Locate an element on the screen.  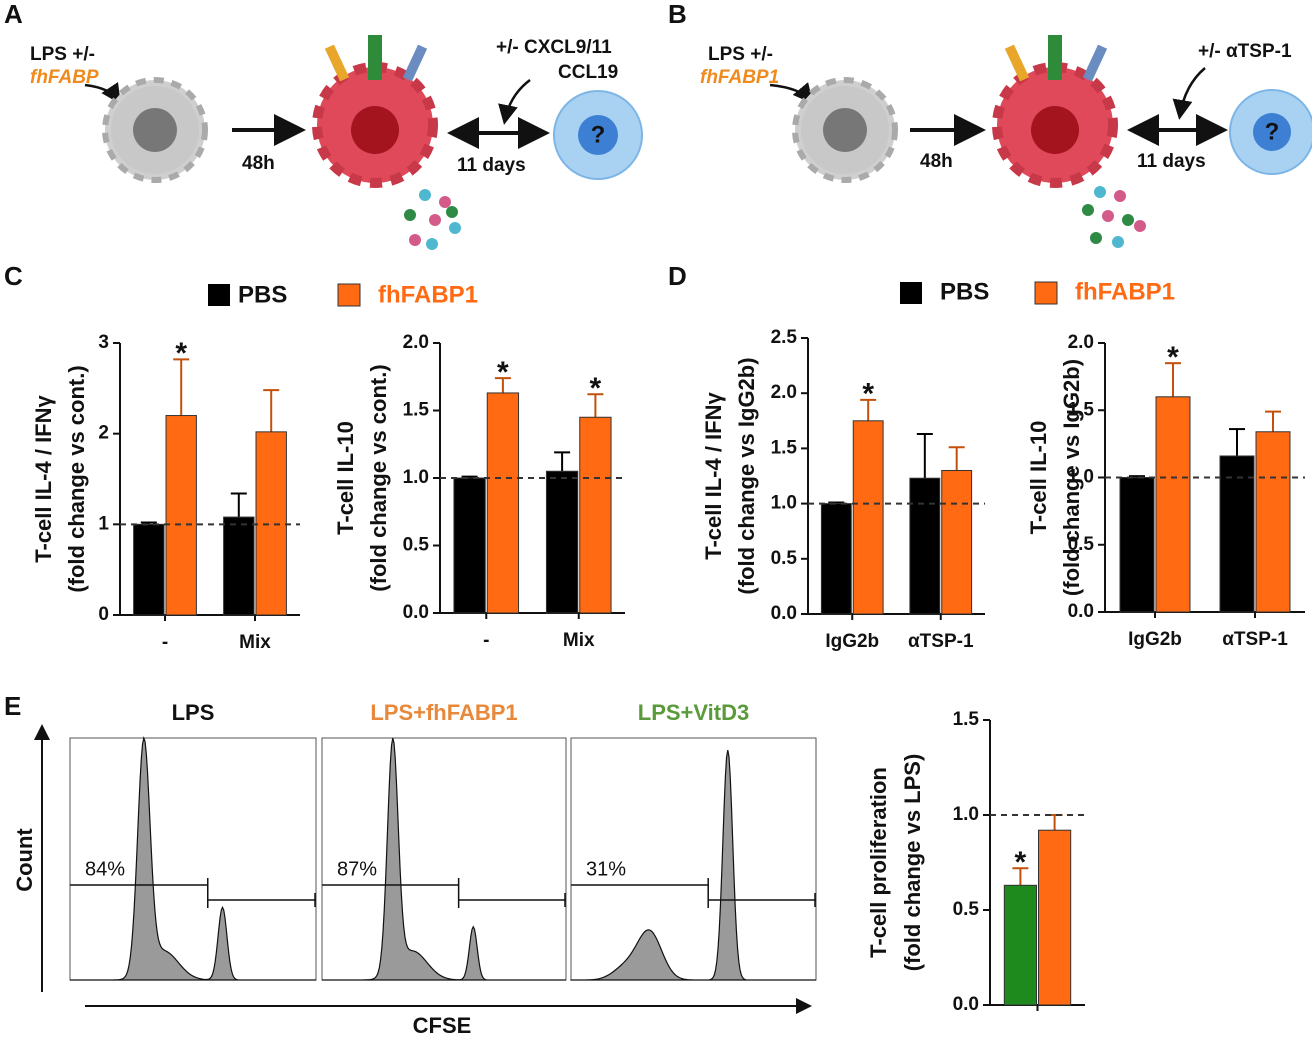
agent: fhFABP1 is located at coordinates (739, 77).